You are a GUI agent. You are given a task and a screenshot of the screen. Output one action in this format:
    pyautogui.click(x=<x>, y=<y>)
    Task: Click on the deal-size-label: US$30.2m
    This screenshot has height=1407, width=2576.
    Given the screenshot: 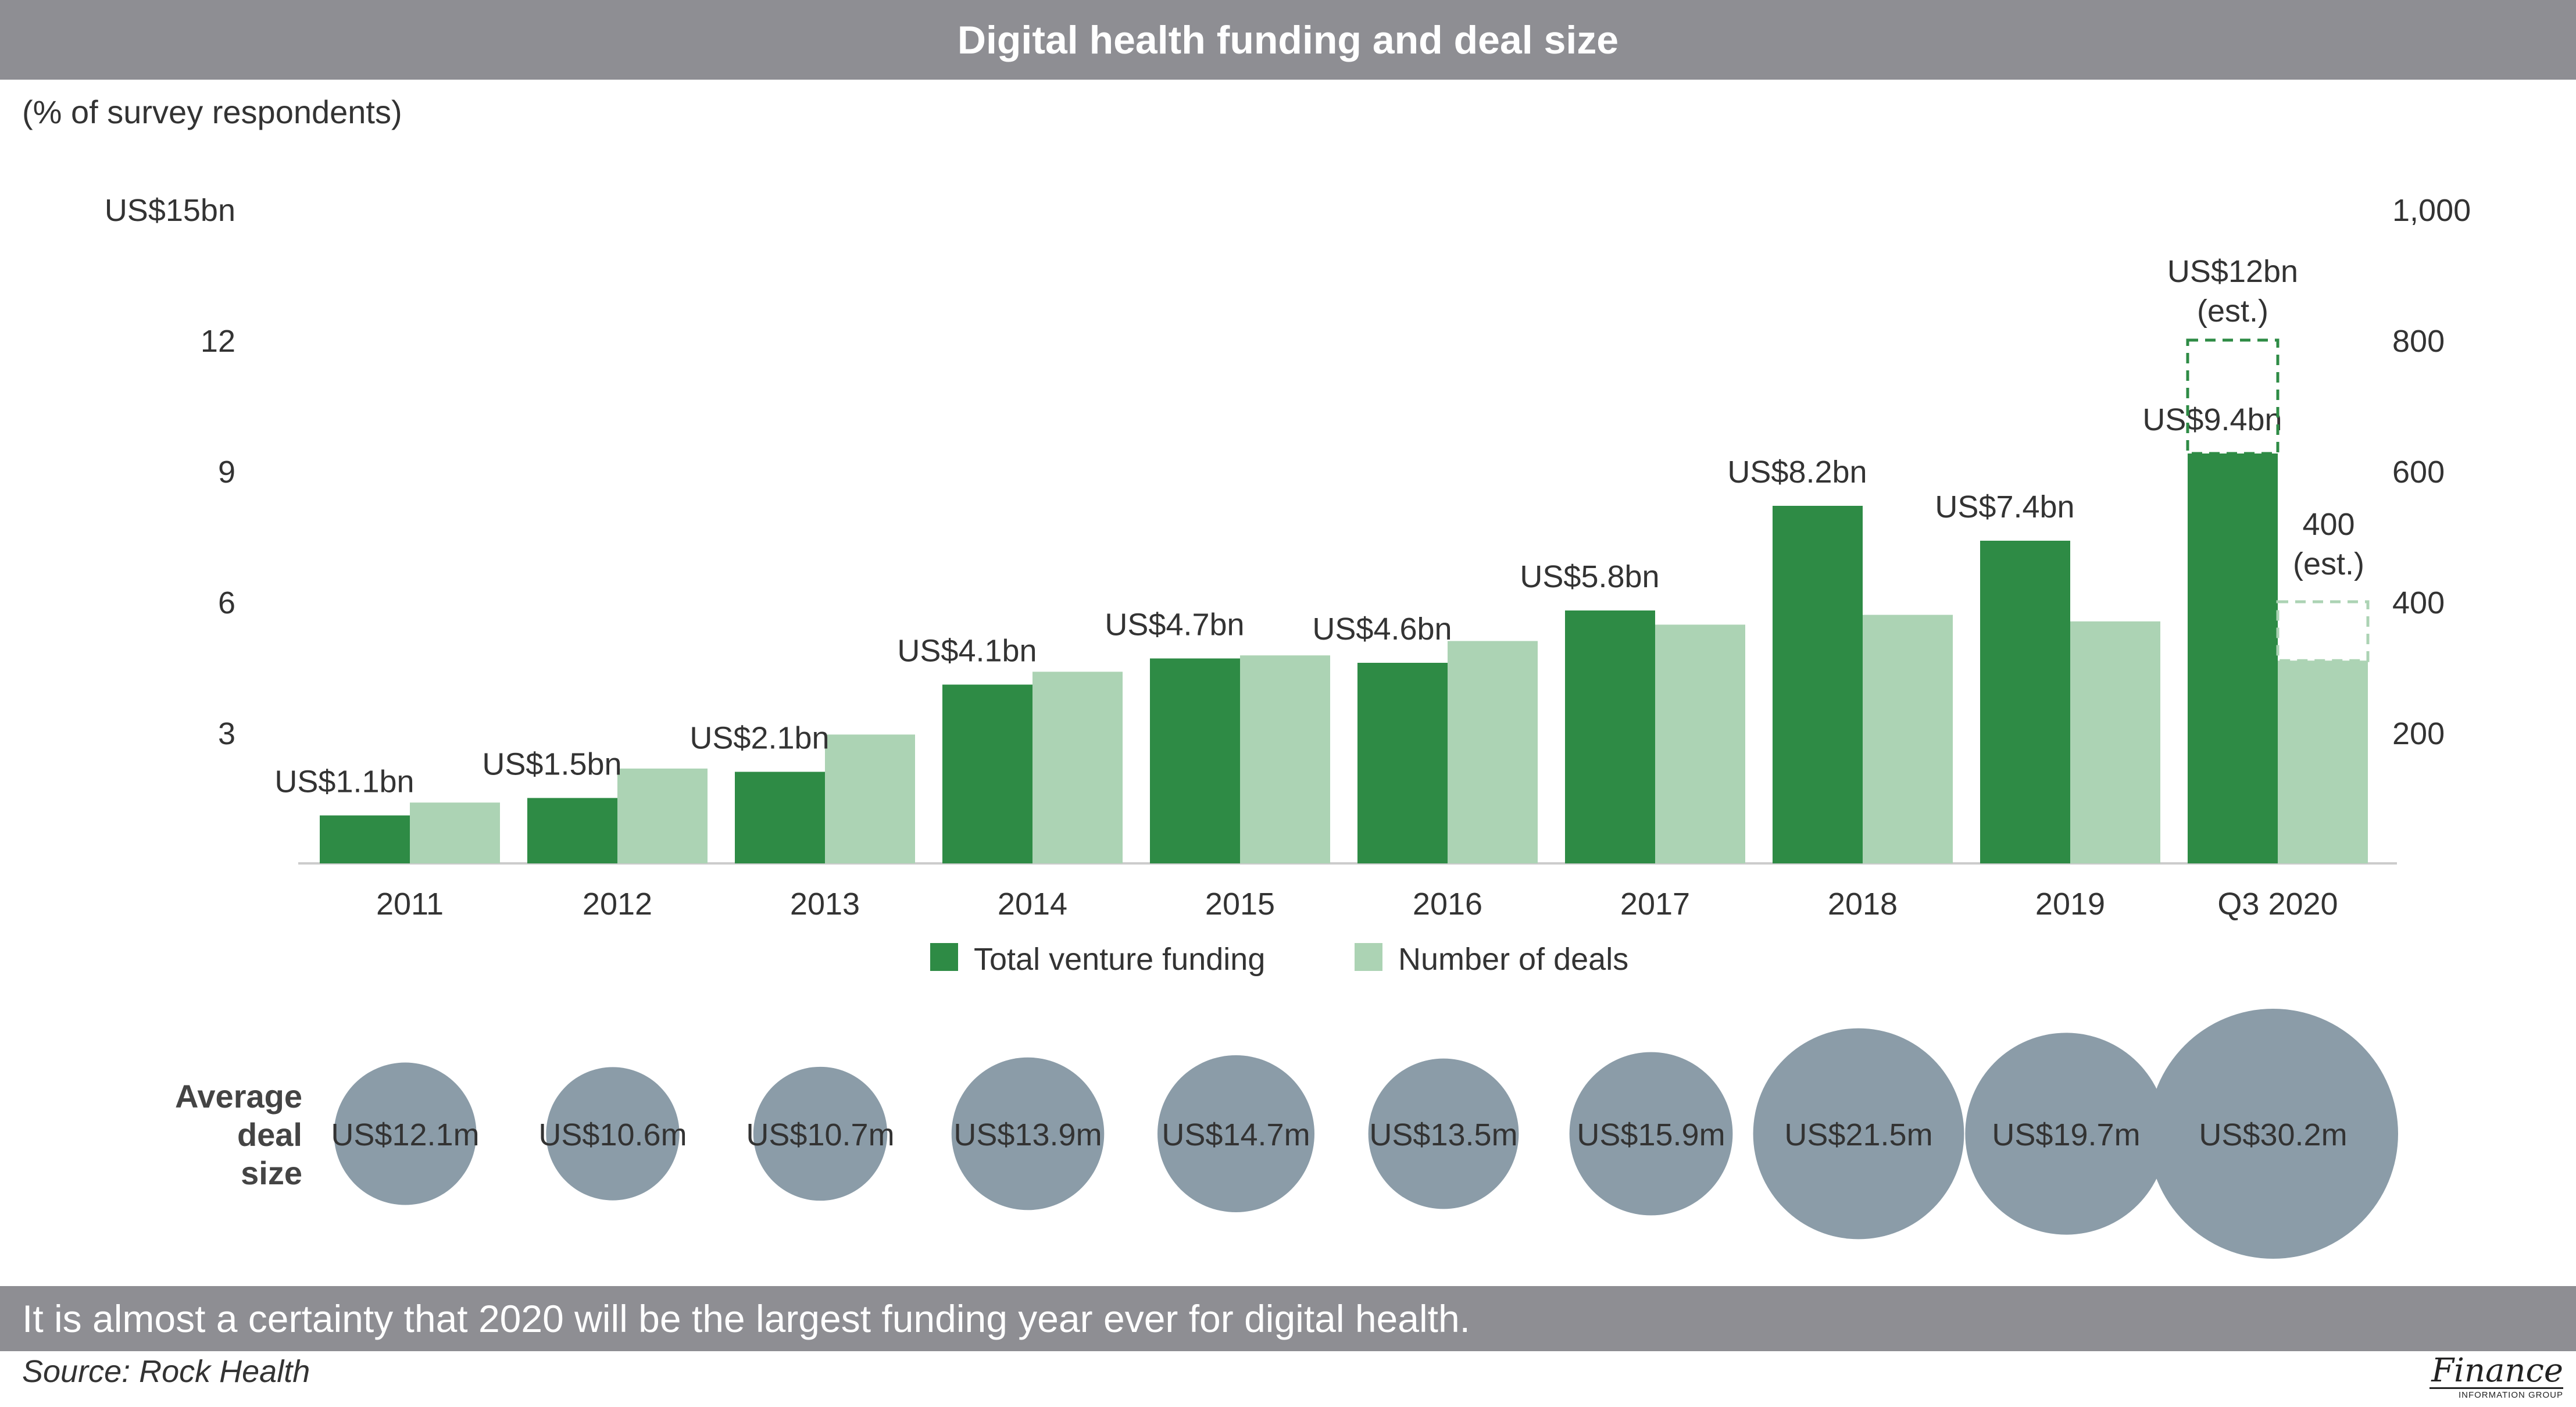 What is the action you would take?
    pyautogui.click(x=2273, y=1134)
    